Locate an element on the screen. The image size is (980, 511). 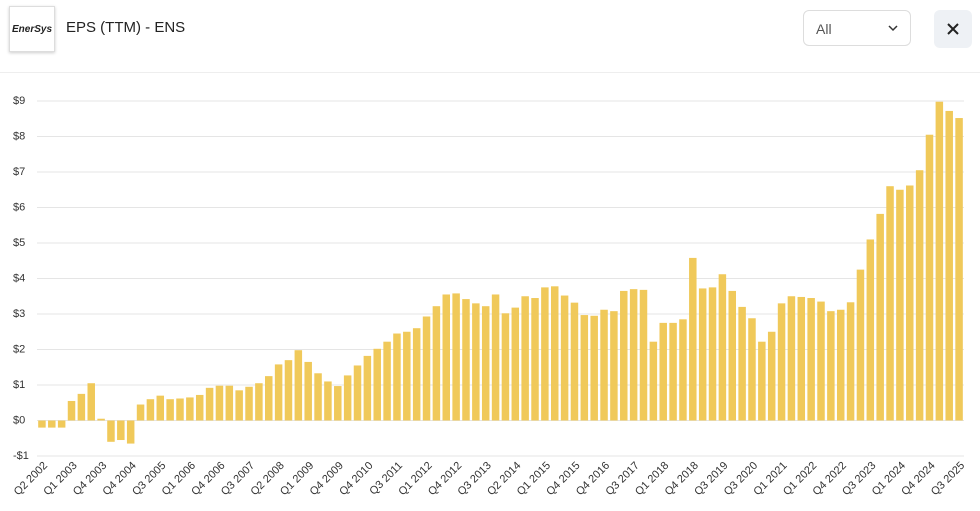
y-tick-label: $0 is located at coordinates (19, 420).